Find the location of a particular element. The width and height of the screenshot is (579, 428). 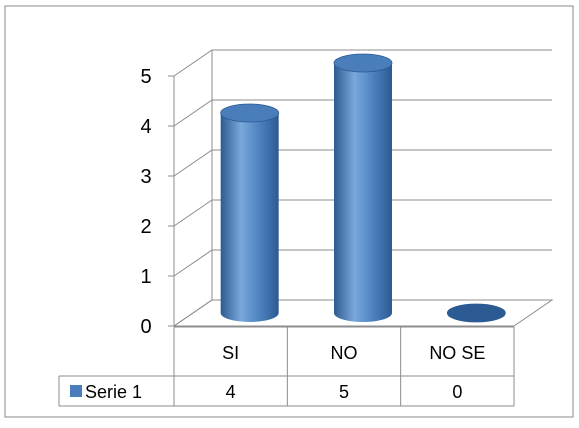

axis-layer: 0 1 2 3 4 5 is located at coordinates (157, 202).